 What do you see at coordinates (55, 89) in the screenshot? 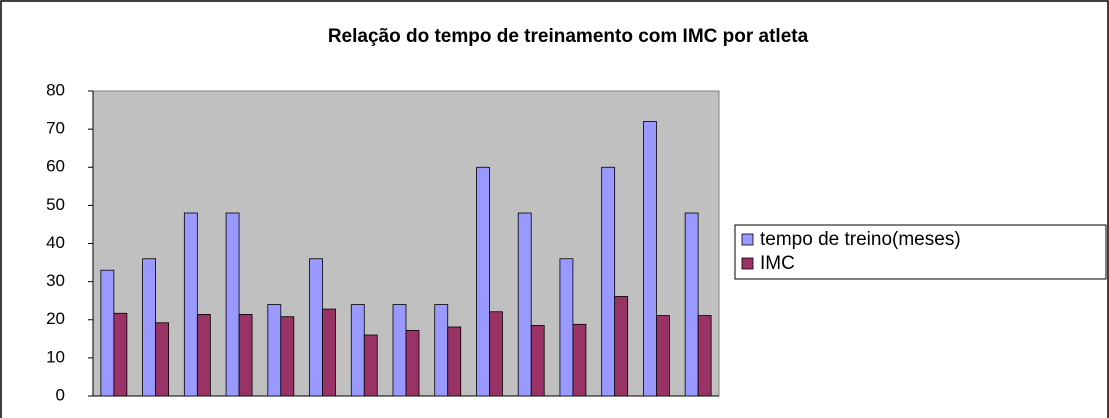
I see `y-tick-label: 80` at bounding box center [55, 89].